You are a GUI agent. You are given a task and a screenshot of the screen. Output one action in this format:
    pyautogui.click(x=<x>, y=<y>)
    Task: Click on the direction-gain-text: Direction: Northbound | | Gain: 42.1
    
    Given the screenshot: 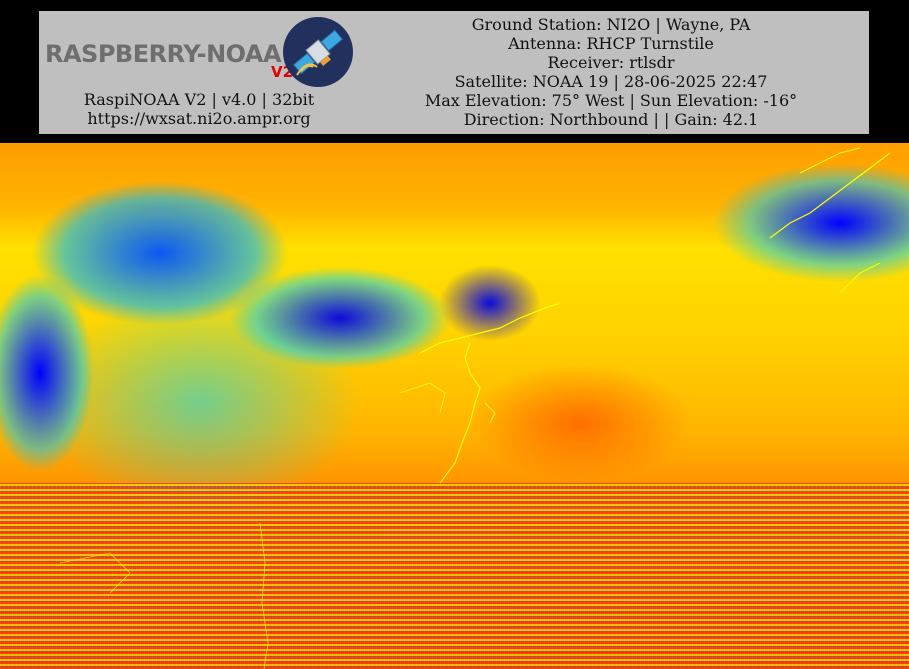 What is the action you would take?
    pyautogui.click(x=611, y=120)
    